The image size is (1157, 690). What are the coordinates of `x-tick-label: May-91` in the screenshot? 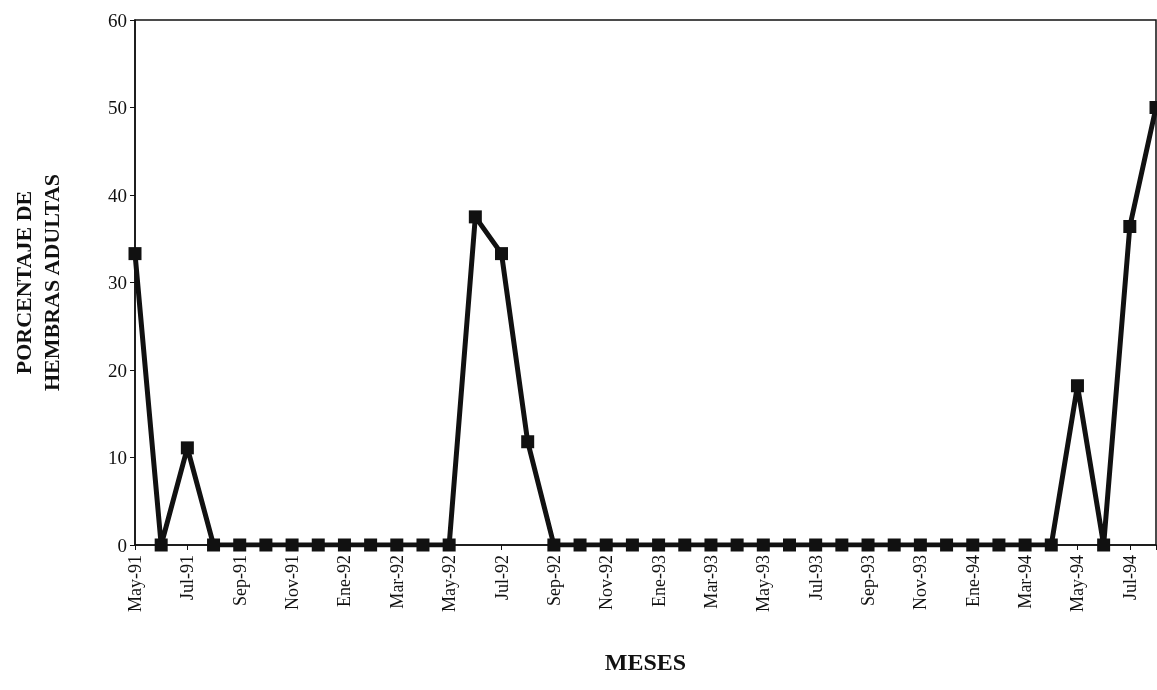 It's located at (135, 583).